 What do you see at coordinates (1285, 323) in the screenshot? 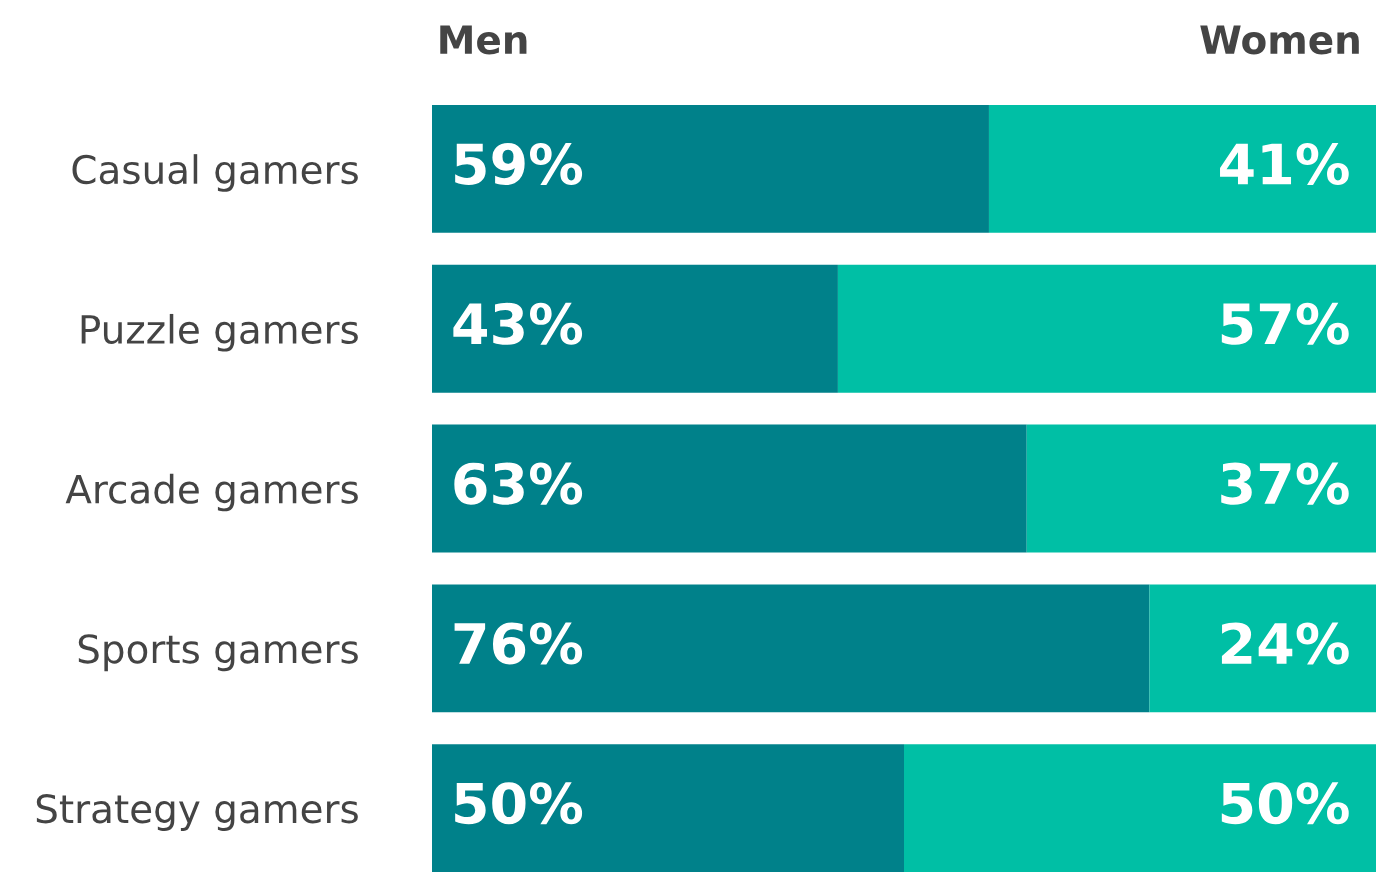
I see `data-label: 57%` at bounding box center [1285, 323].